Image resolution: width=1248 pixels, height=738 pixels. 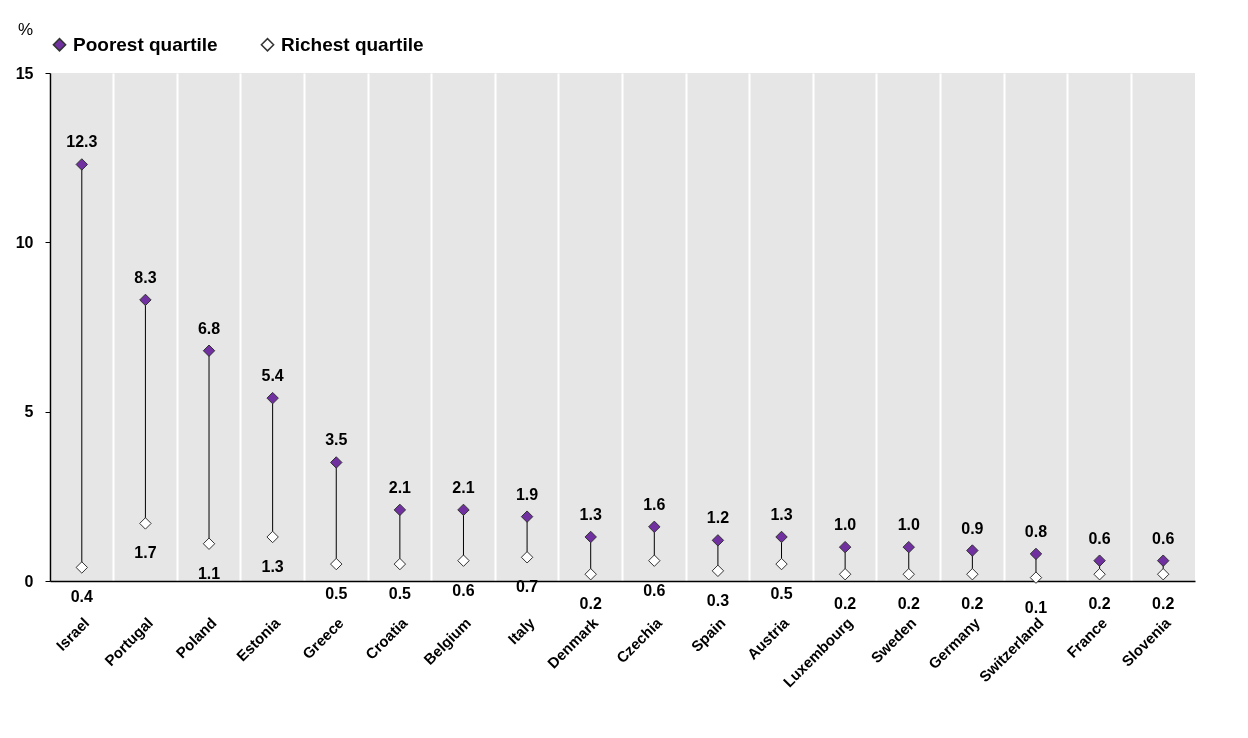 What do you see at coordinates (1036, 607) in the screenshot?
I see `data-label: 0.1` at bounding box center [1036, 607].